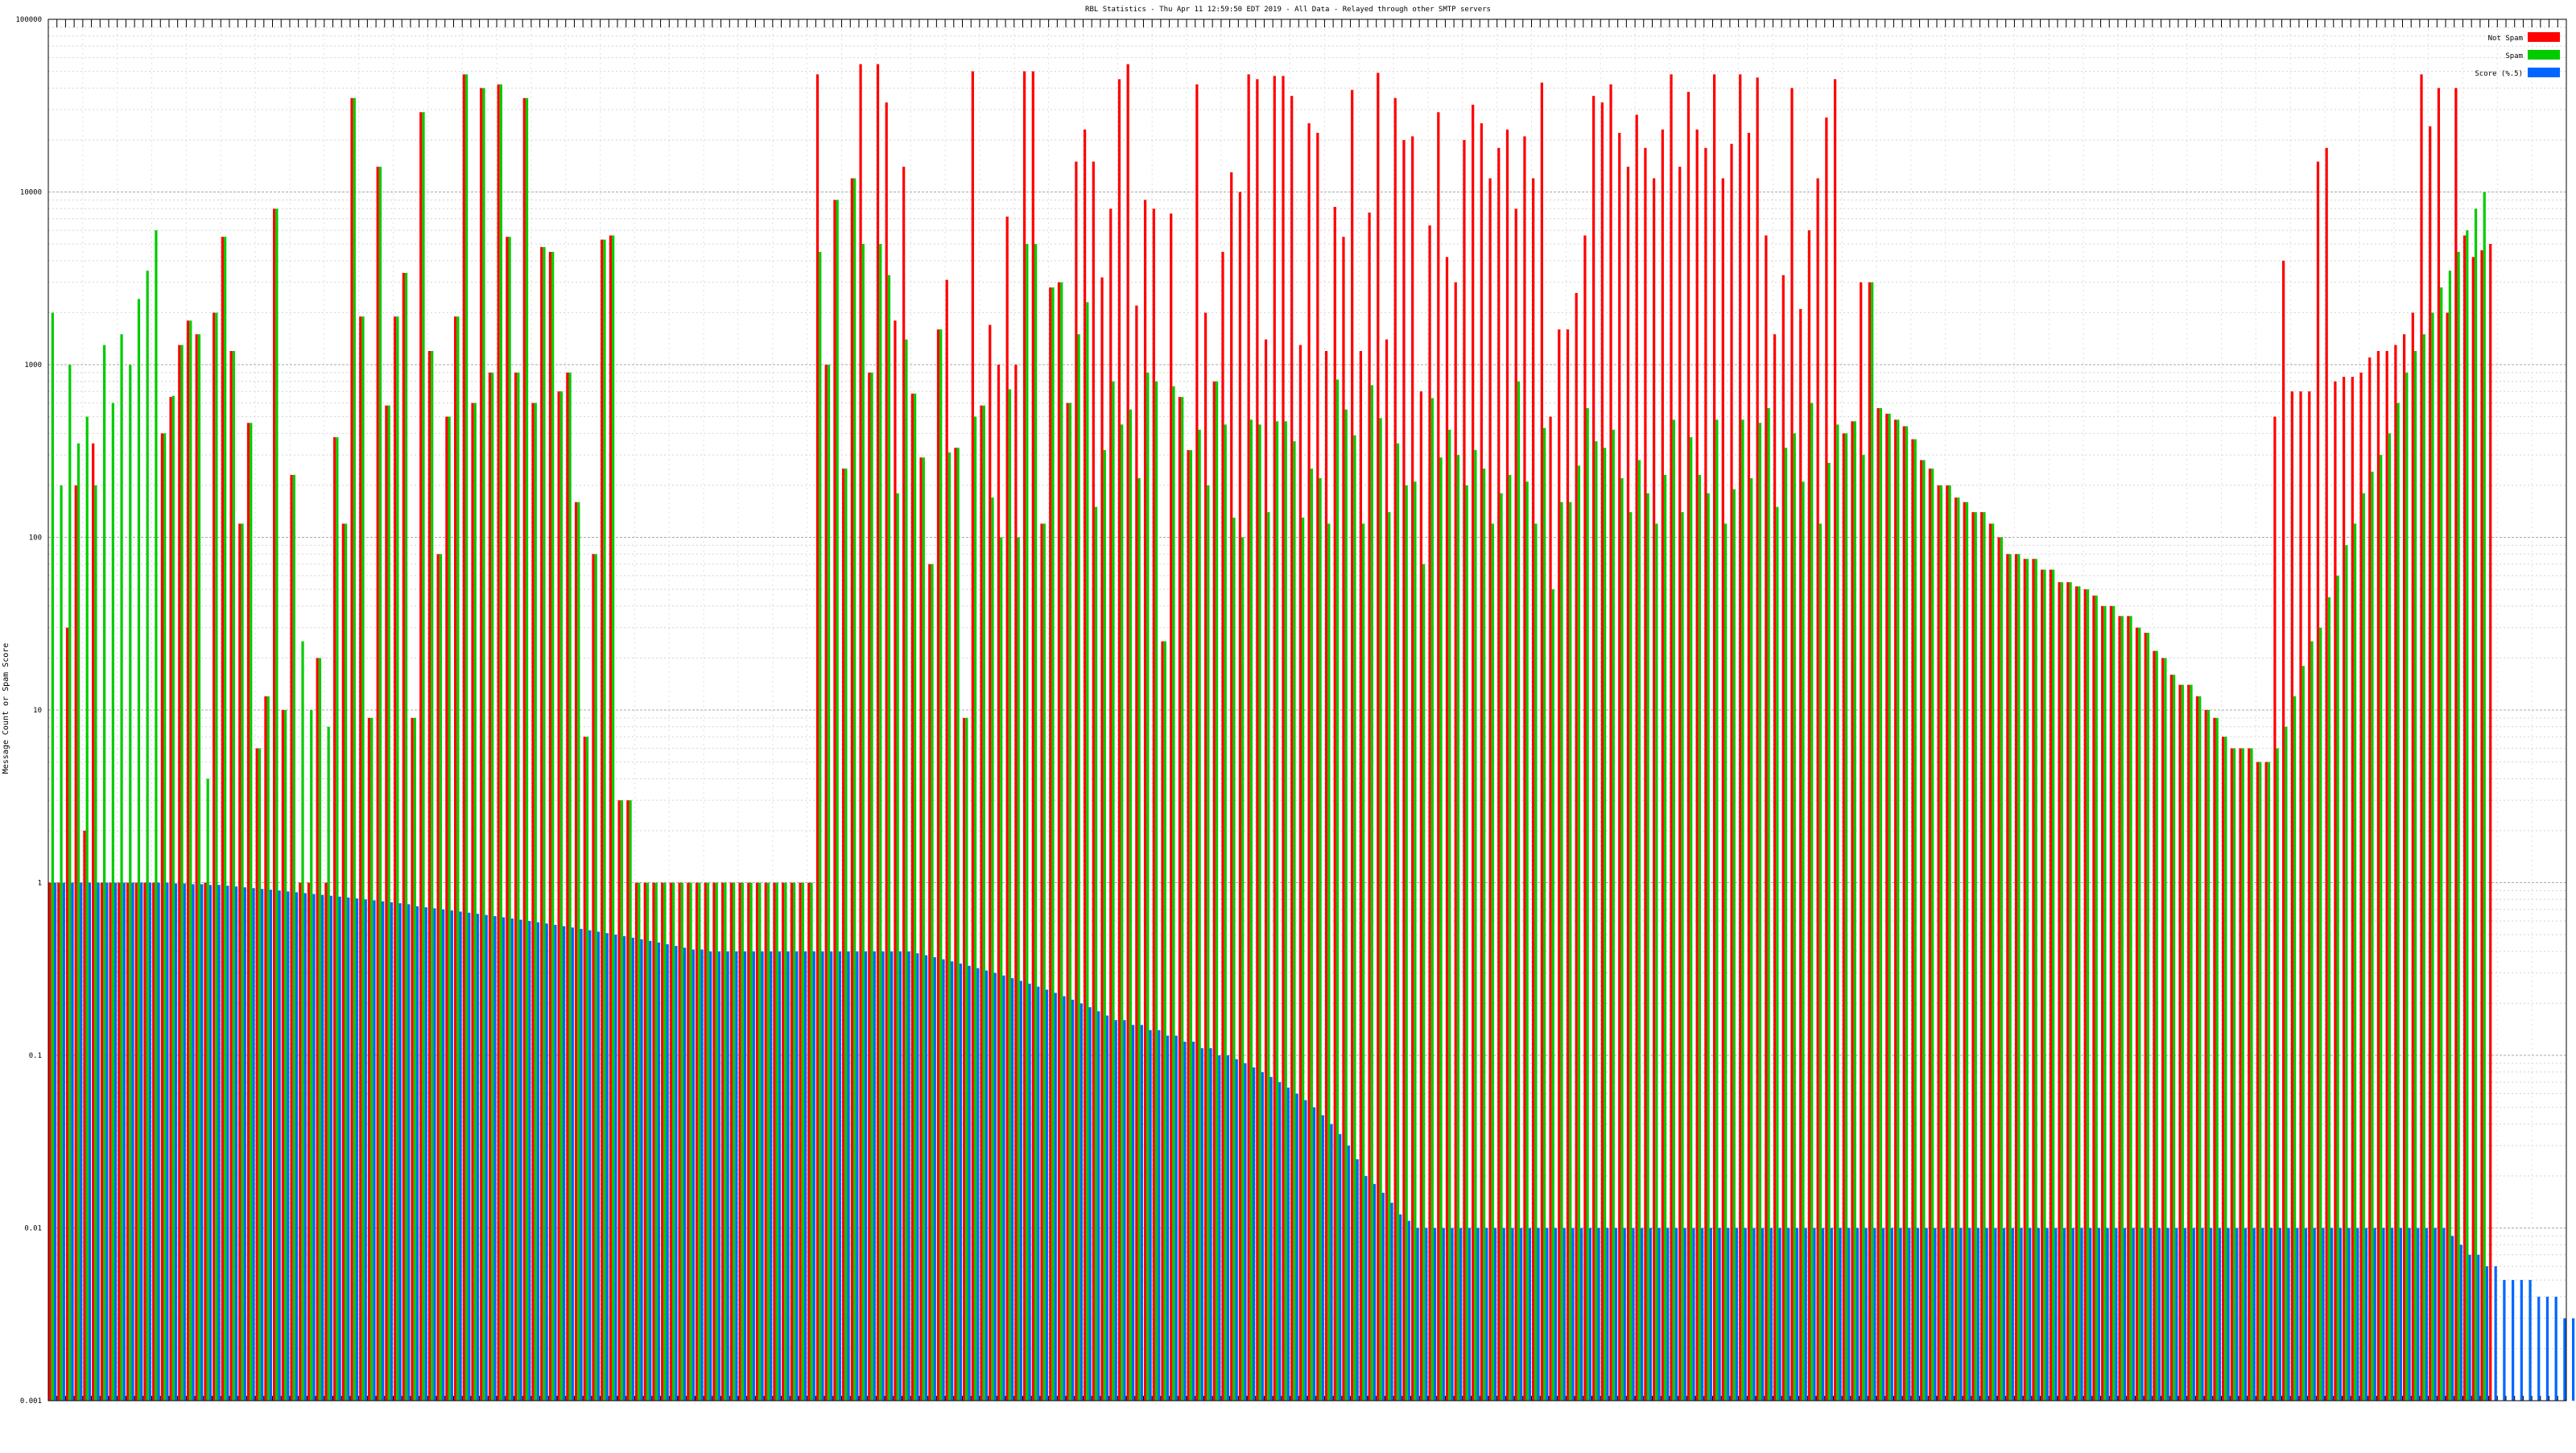 Image resolution: width=2576 pixels, height=1453 pixels. Describe the element at coordinates (40, 884) in the screenshot. I see `y-tick-label: 1` at that location.